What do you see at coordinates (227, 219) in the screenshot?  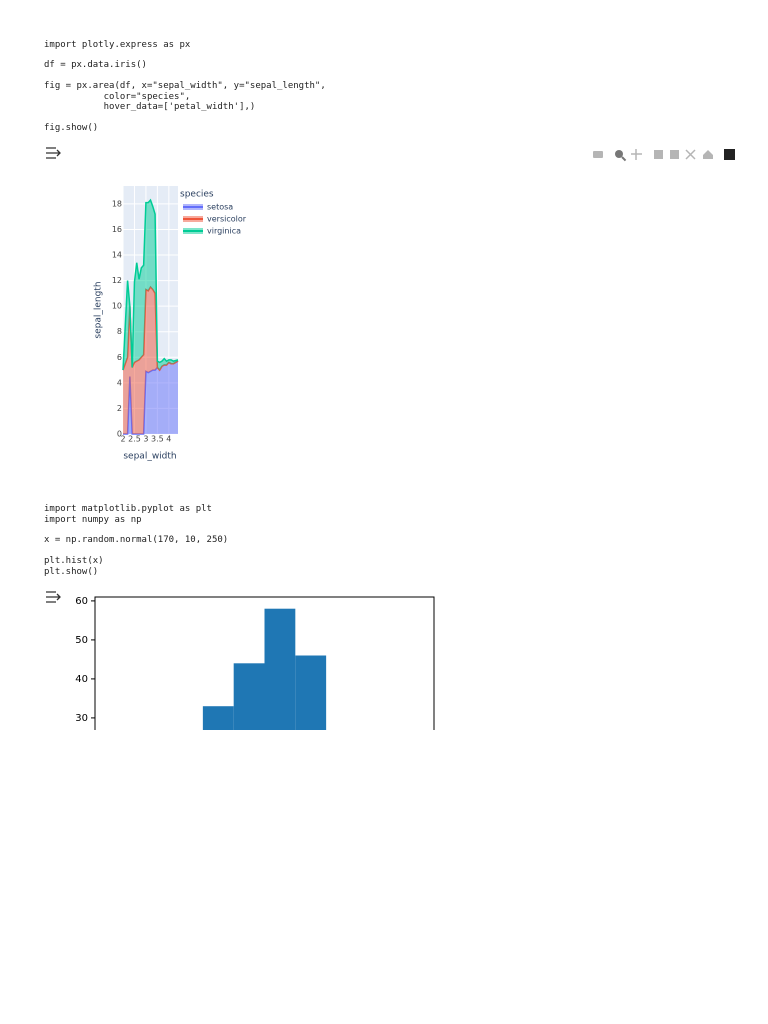 I see `legend-label: versicolor` at bounding box center [227, 219].